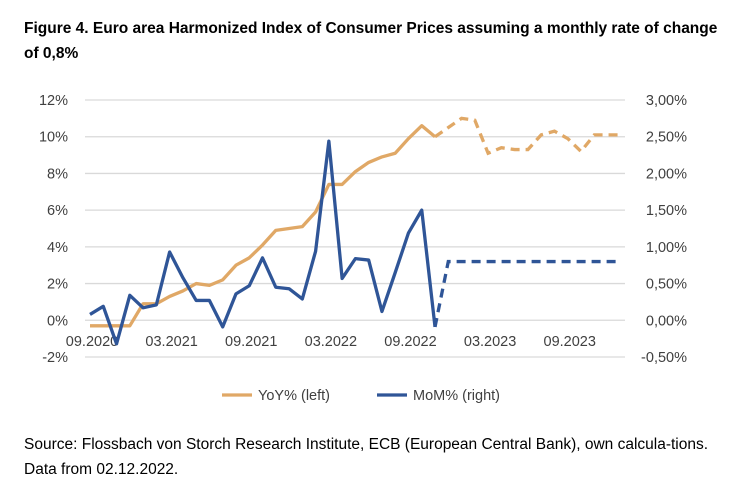 The image size is (756, 501). I want to click on y-right-tick-label: 0,00%, so click(666, 321).